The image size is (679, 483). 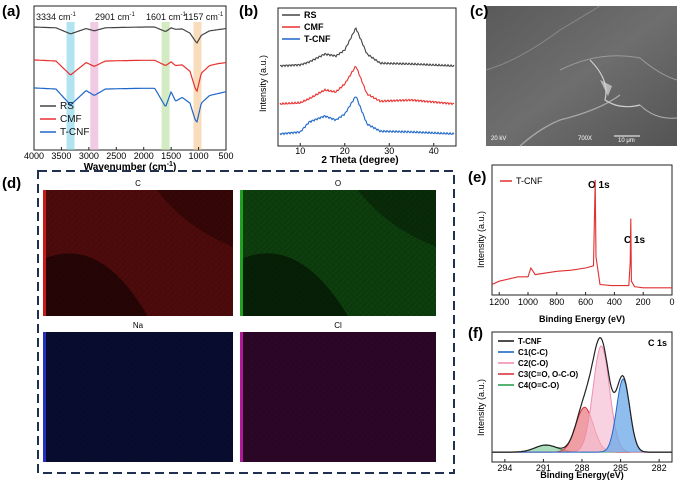 I want to click on x-tick-label: 1500, so click(x=171, y=156).